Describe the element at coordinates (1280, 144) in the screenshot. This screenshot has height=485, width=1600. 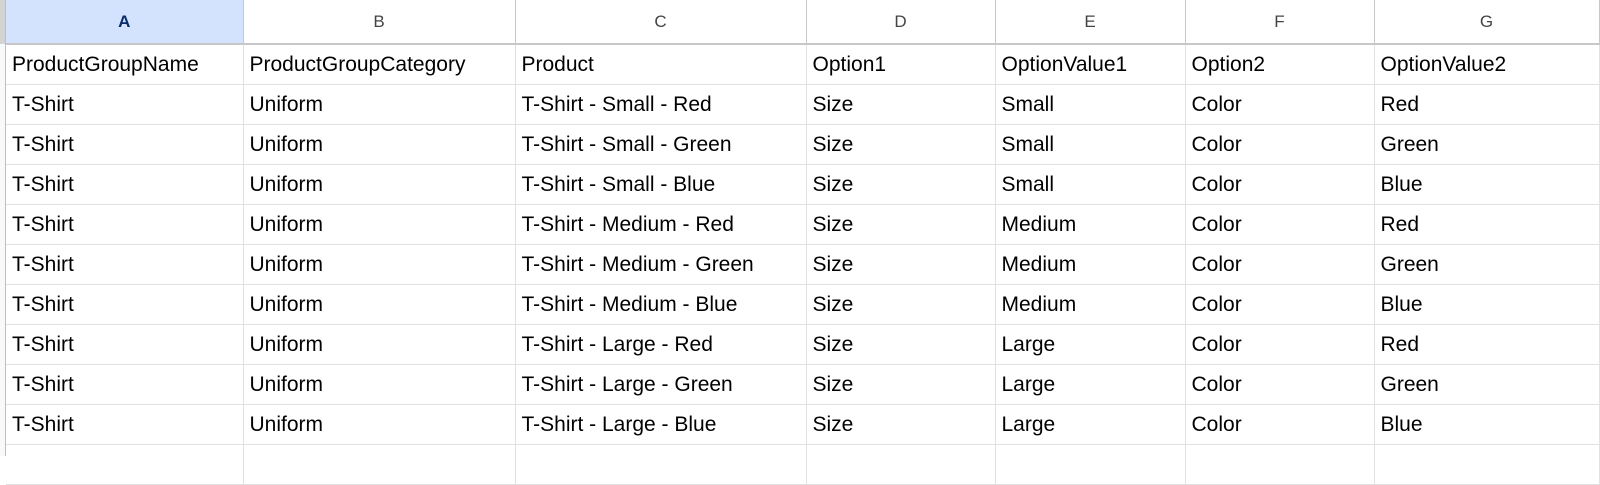
I see `cell-f3: Color` at that location.